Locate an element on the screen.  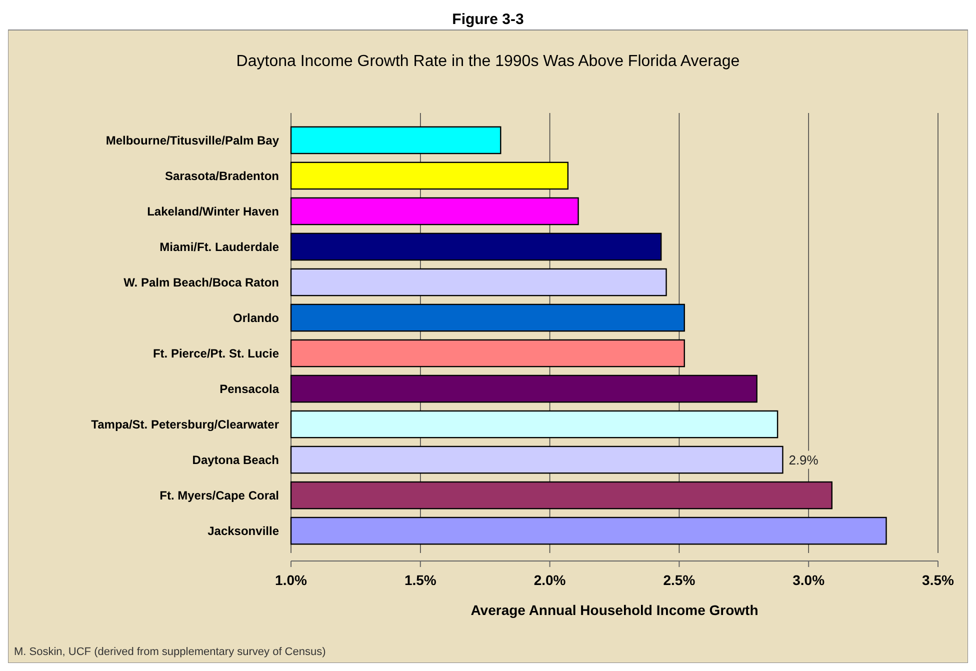
x-tick-label: 2.5% is located at coordinates (679, 580).